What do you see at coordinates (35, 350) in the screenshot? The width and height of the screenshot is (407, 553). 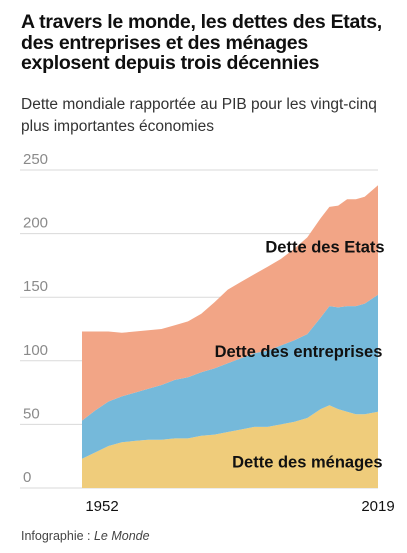 I see `y-tick-label: 100` at bounding box center [35, 350].